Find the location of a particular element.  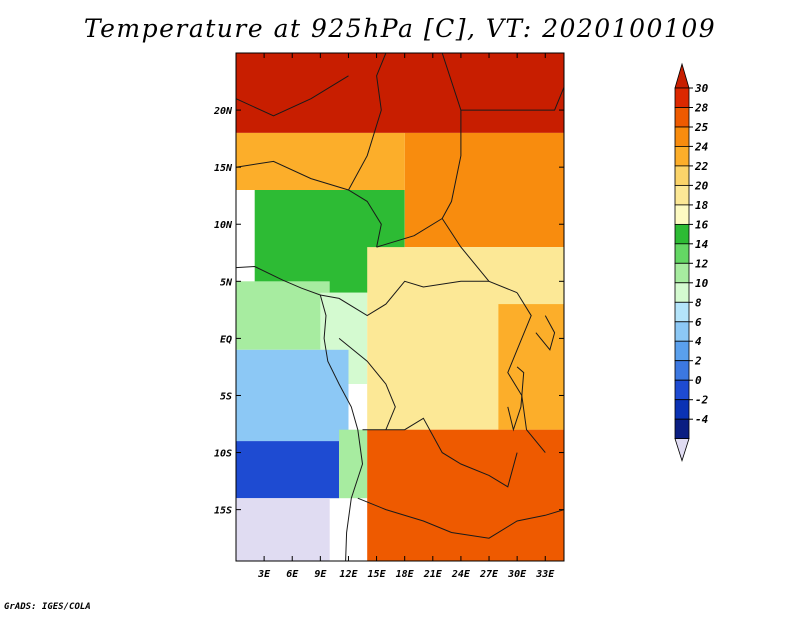

colorbar-label: 24 is located at coordinates (701, 146).